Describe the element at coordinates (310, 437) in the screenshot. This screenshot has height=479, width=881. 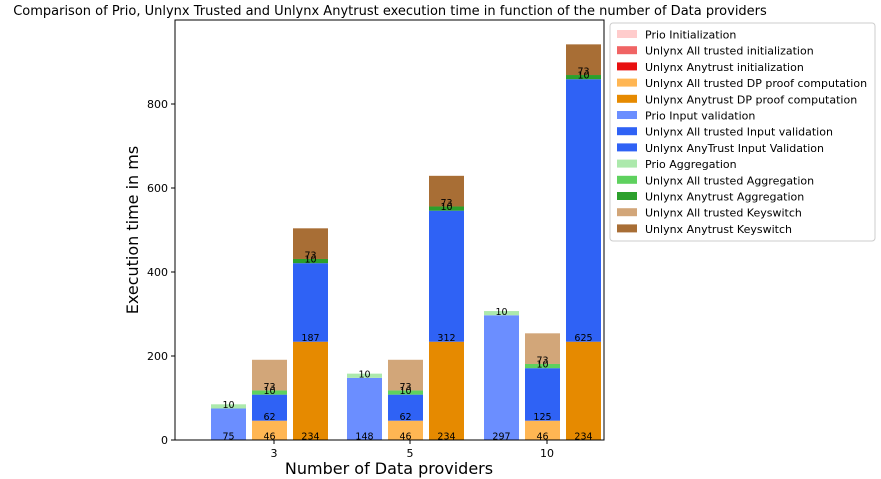
I see `data-label-unlynx-anytrust-dp-proof-computation-3: 234` at that location.